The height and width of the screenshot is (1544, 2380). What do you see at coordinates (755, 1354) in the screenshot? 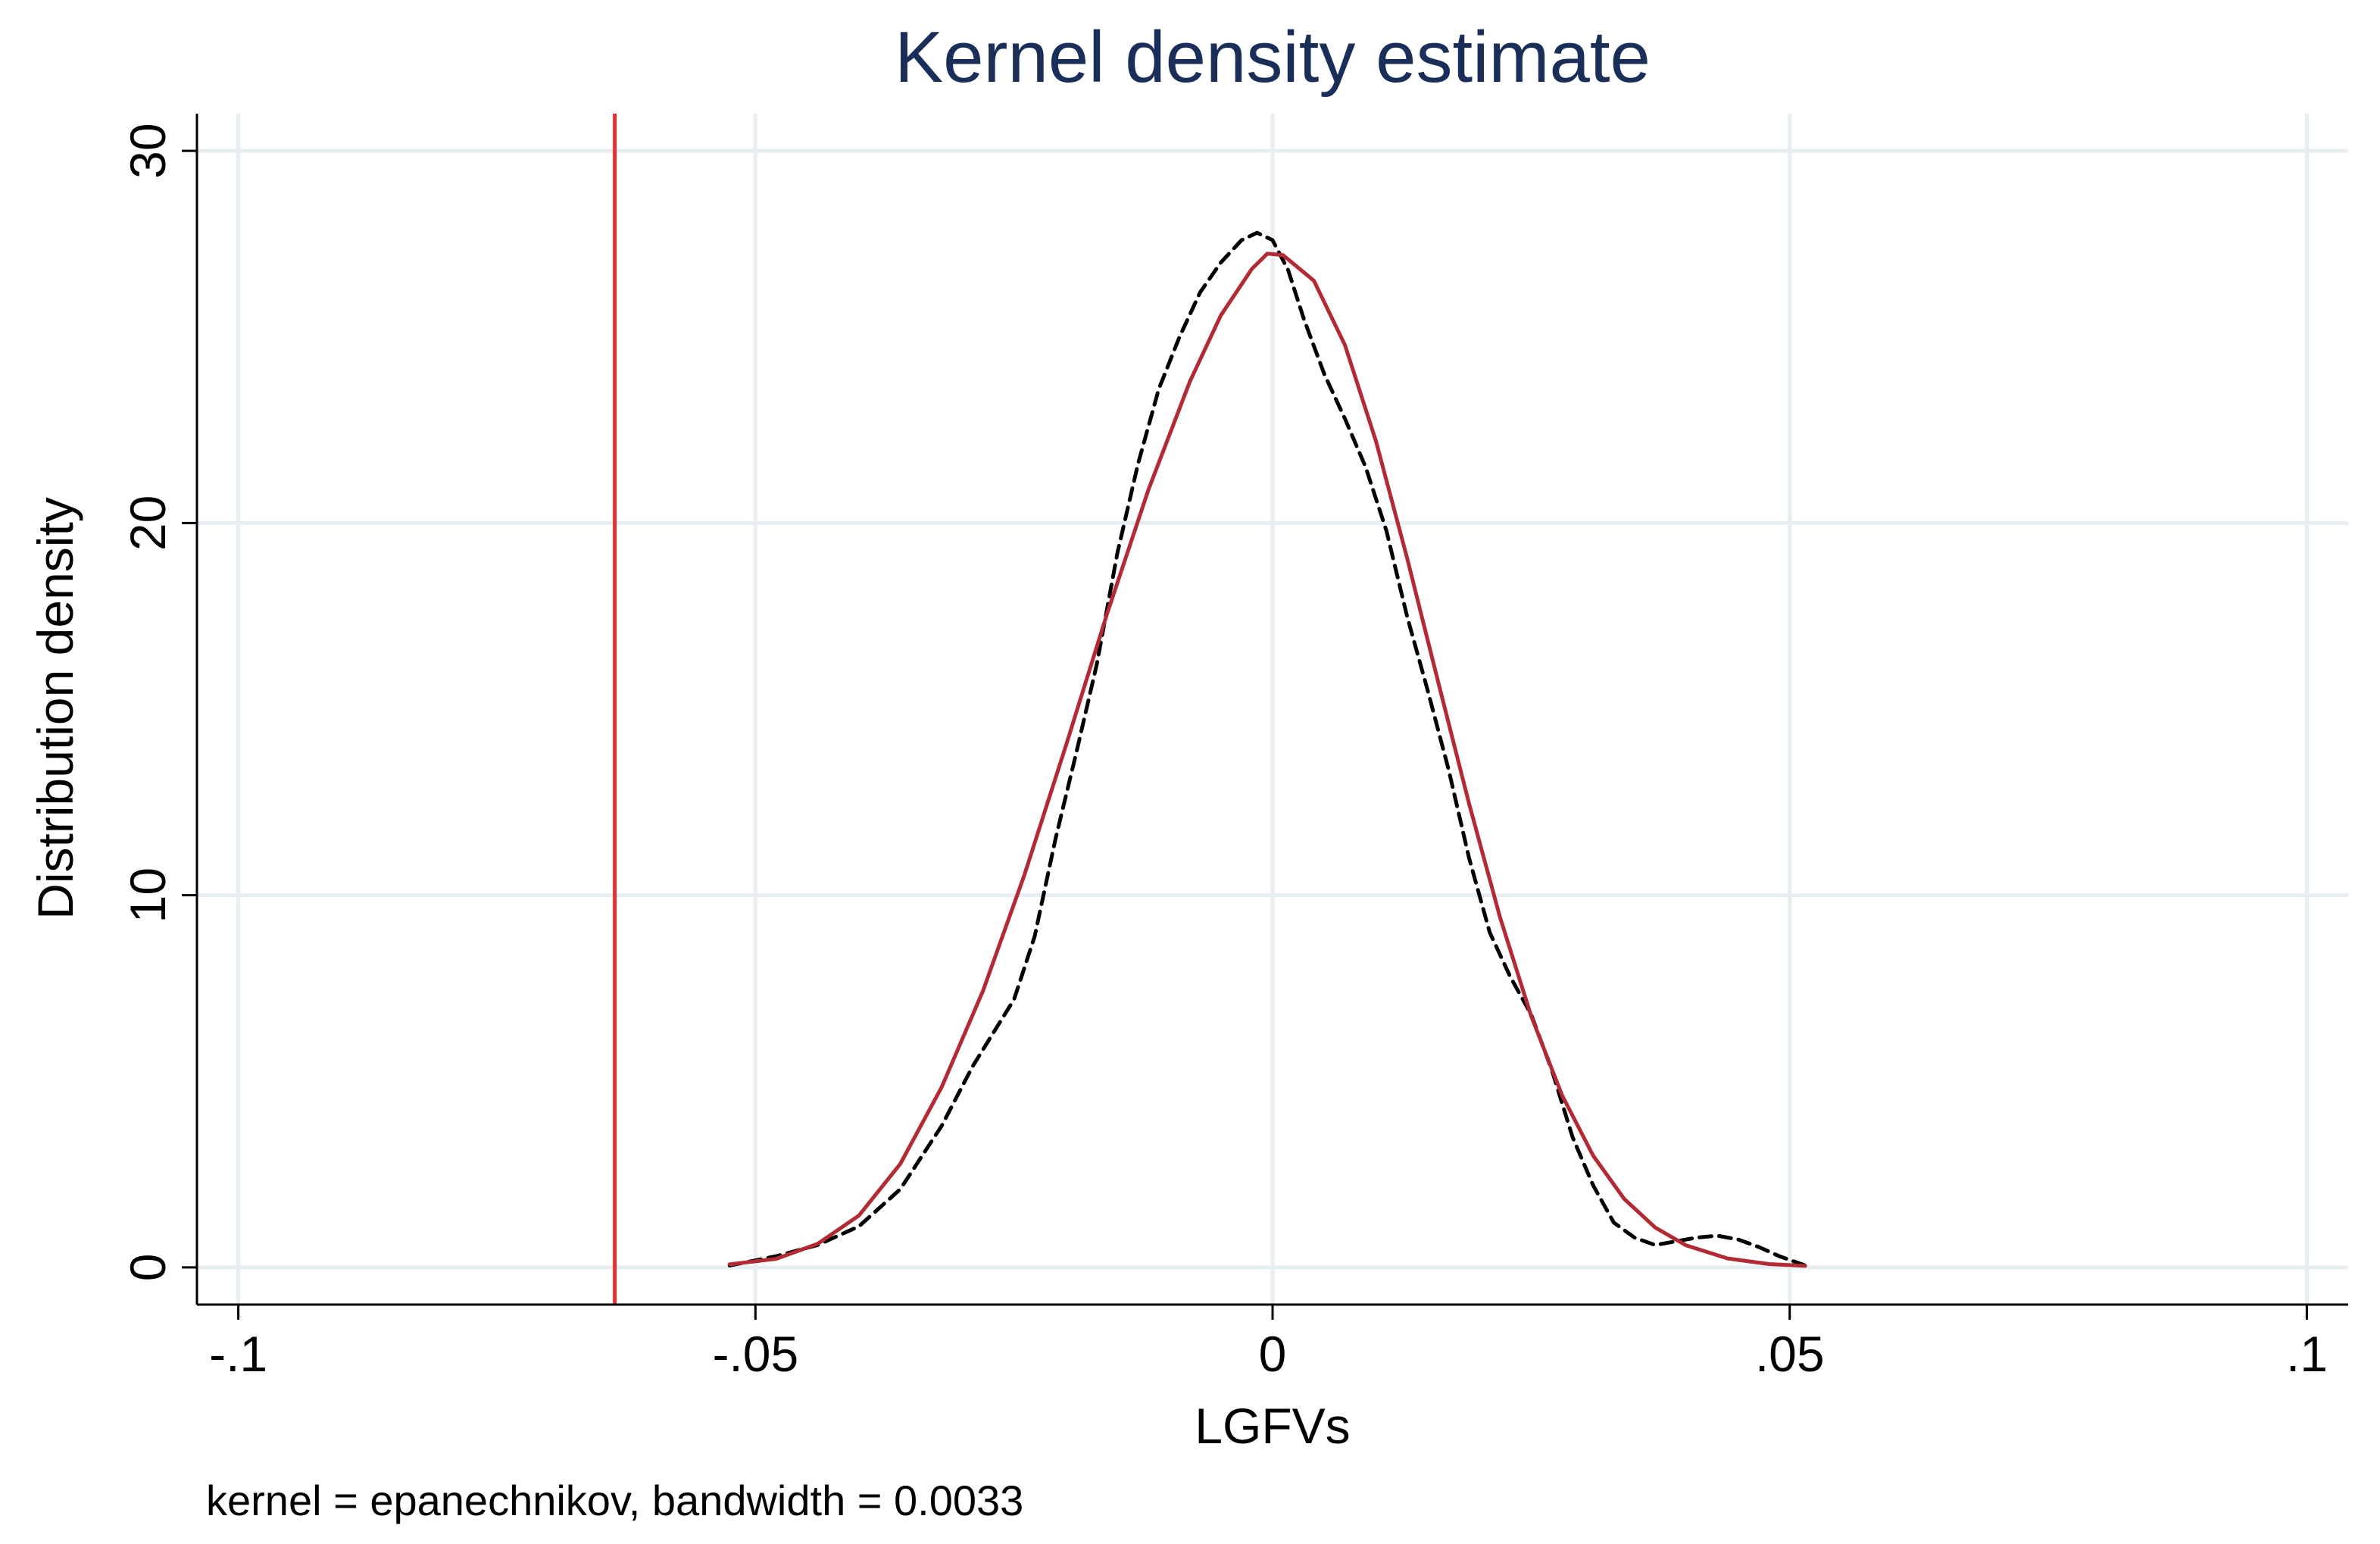
I see `x-tick-label: -.05` at bounding box center [755, 1354].